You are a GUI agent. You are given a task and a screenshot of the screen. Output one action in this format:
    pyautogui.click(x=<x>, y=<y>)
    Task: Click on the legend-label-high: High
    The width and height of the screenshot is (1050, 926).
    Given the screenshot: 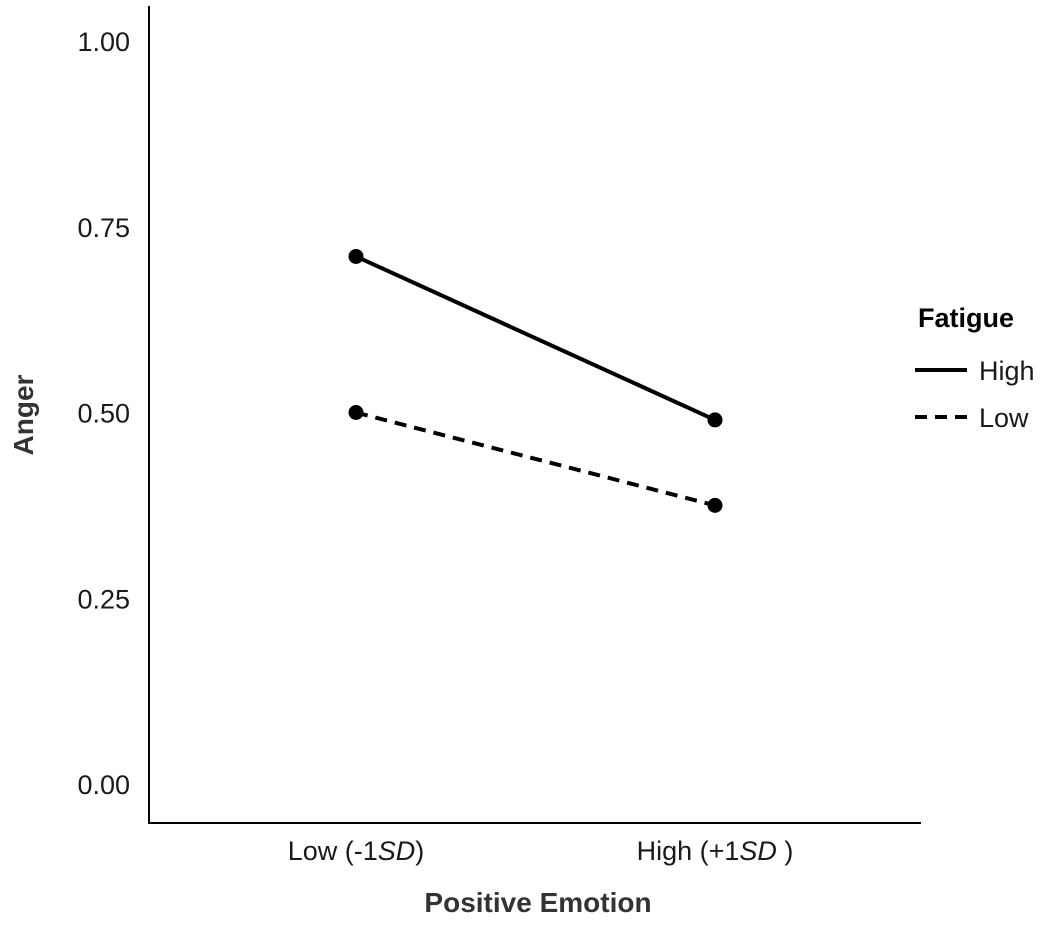 What is the action you would take?
    pyautogui.click(x=1007, y=371)
    